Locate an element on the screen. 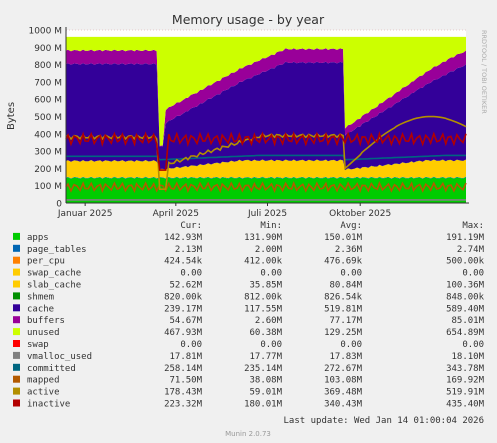  x-tick-label: Januar 2025 is located at coordinates (85, 214).